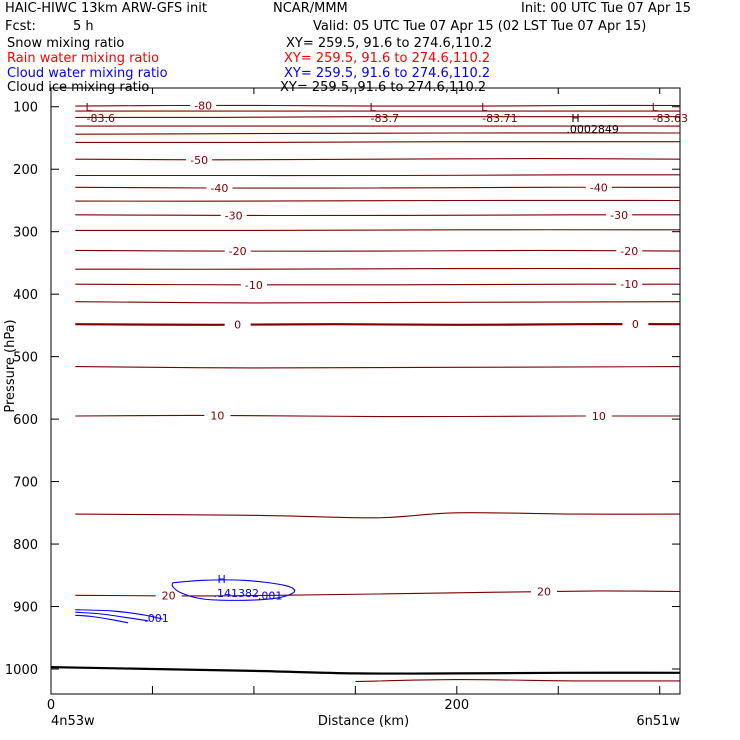 The height and width of the screenshot is (740, 740). Describe the element at coordinates (658, 721) in the screenshot. I see `x-endpoint-right: 6n51w` at that location.